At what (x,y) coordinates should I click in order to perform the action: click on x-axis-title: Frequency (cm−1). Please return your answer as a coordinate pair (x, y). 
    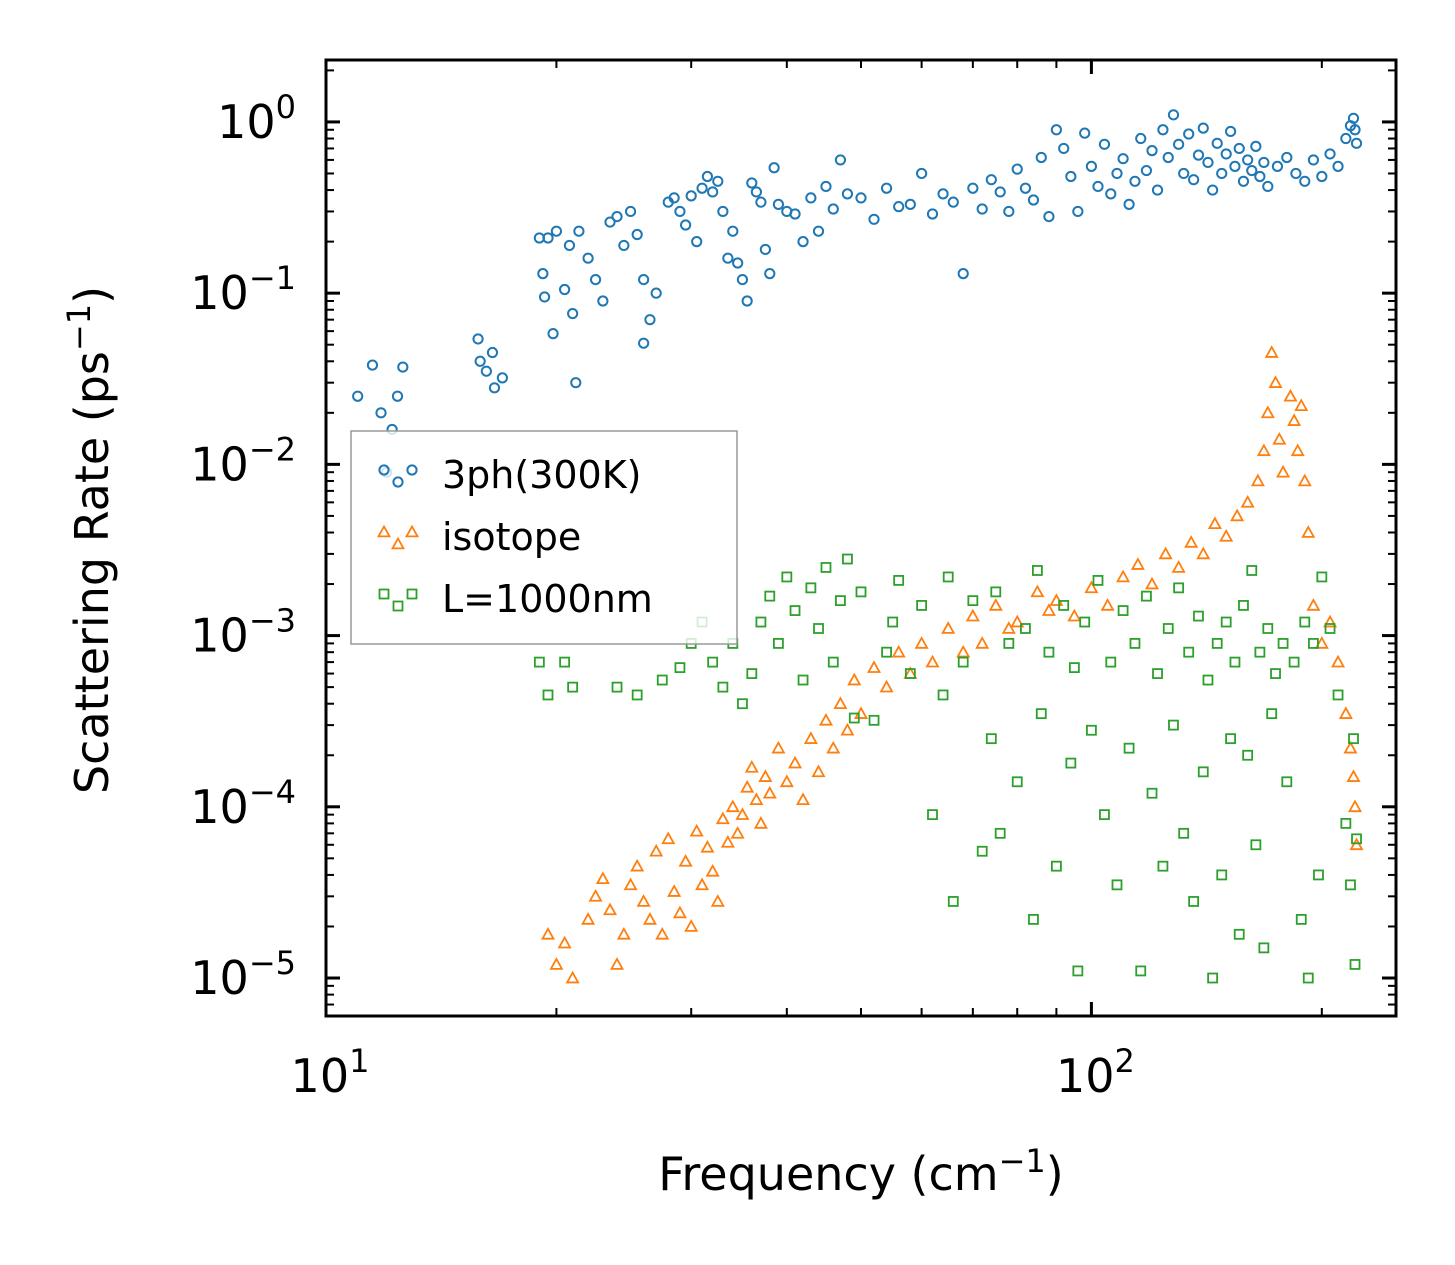
    Looking at the image, I should click on (860, 1171).